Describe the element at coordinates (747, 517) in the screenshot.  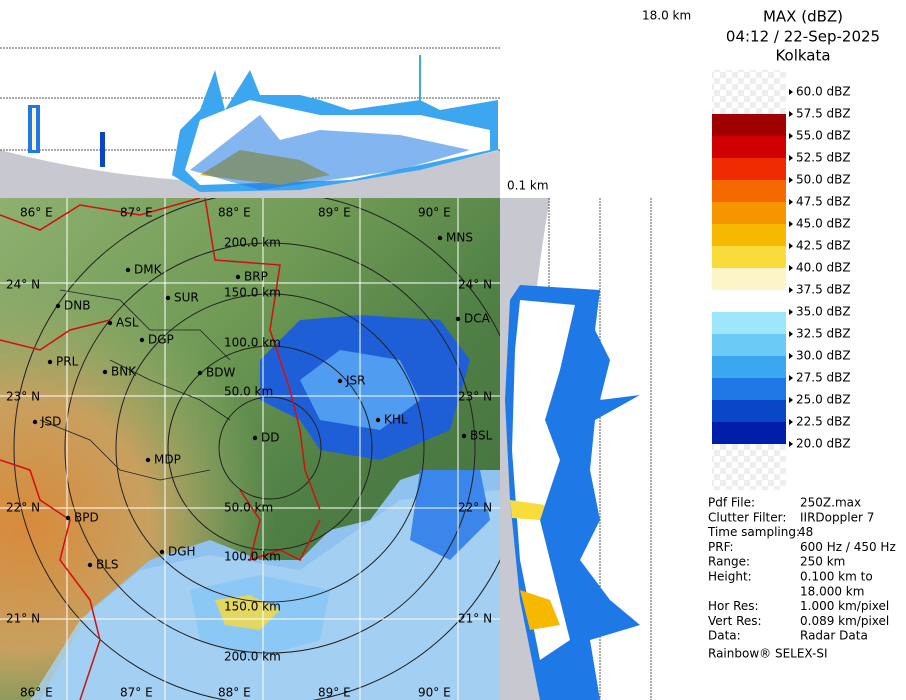
I see `info-key: Clutter Filter:` at that location.